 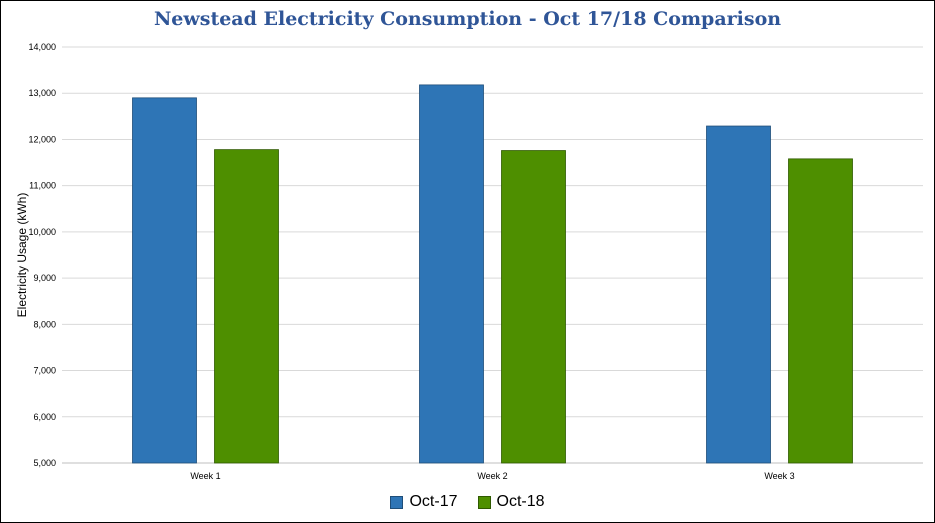 I want to click on y-tick-label: 10,000, so click(x=42, y=232).